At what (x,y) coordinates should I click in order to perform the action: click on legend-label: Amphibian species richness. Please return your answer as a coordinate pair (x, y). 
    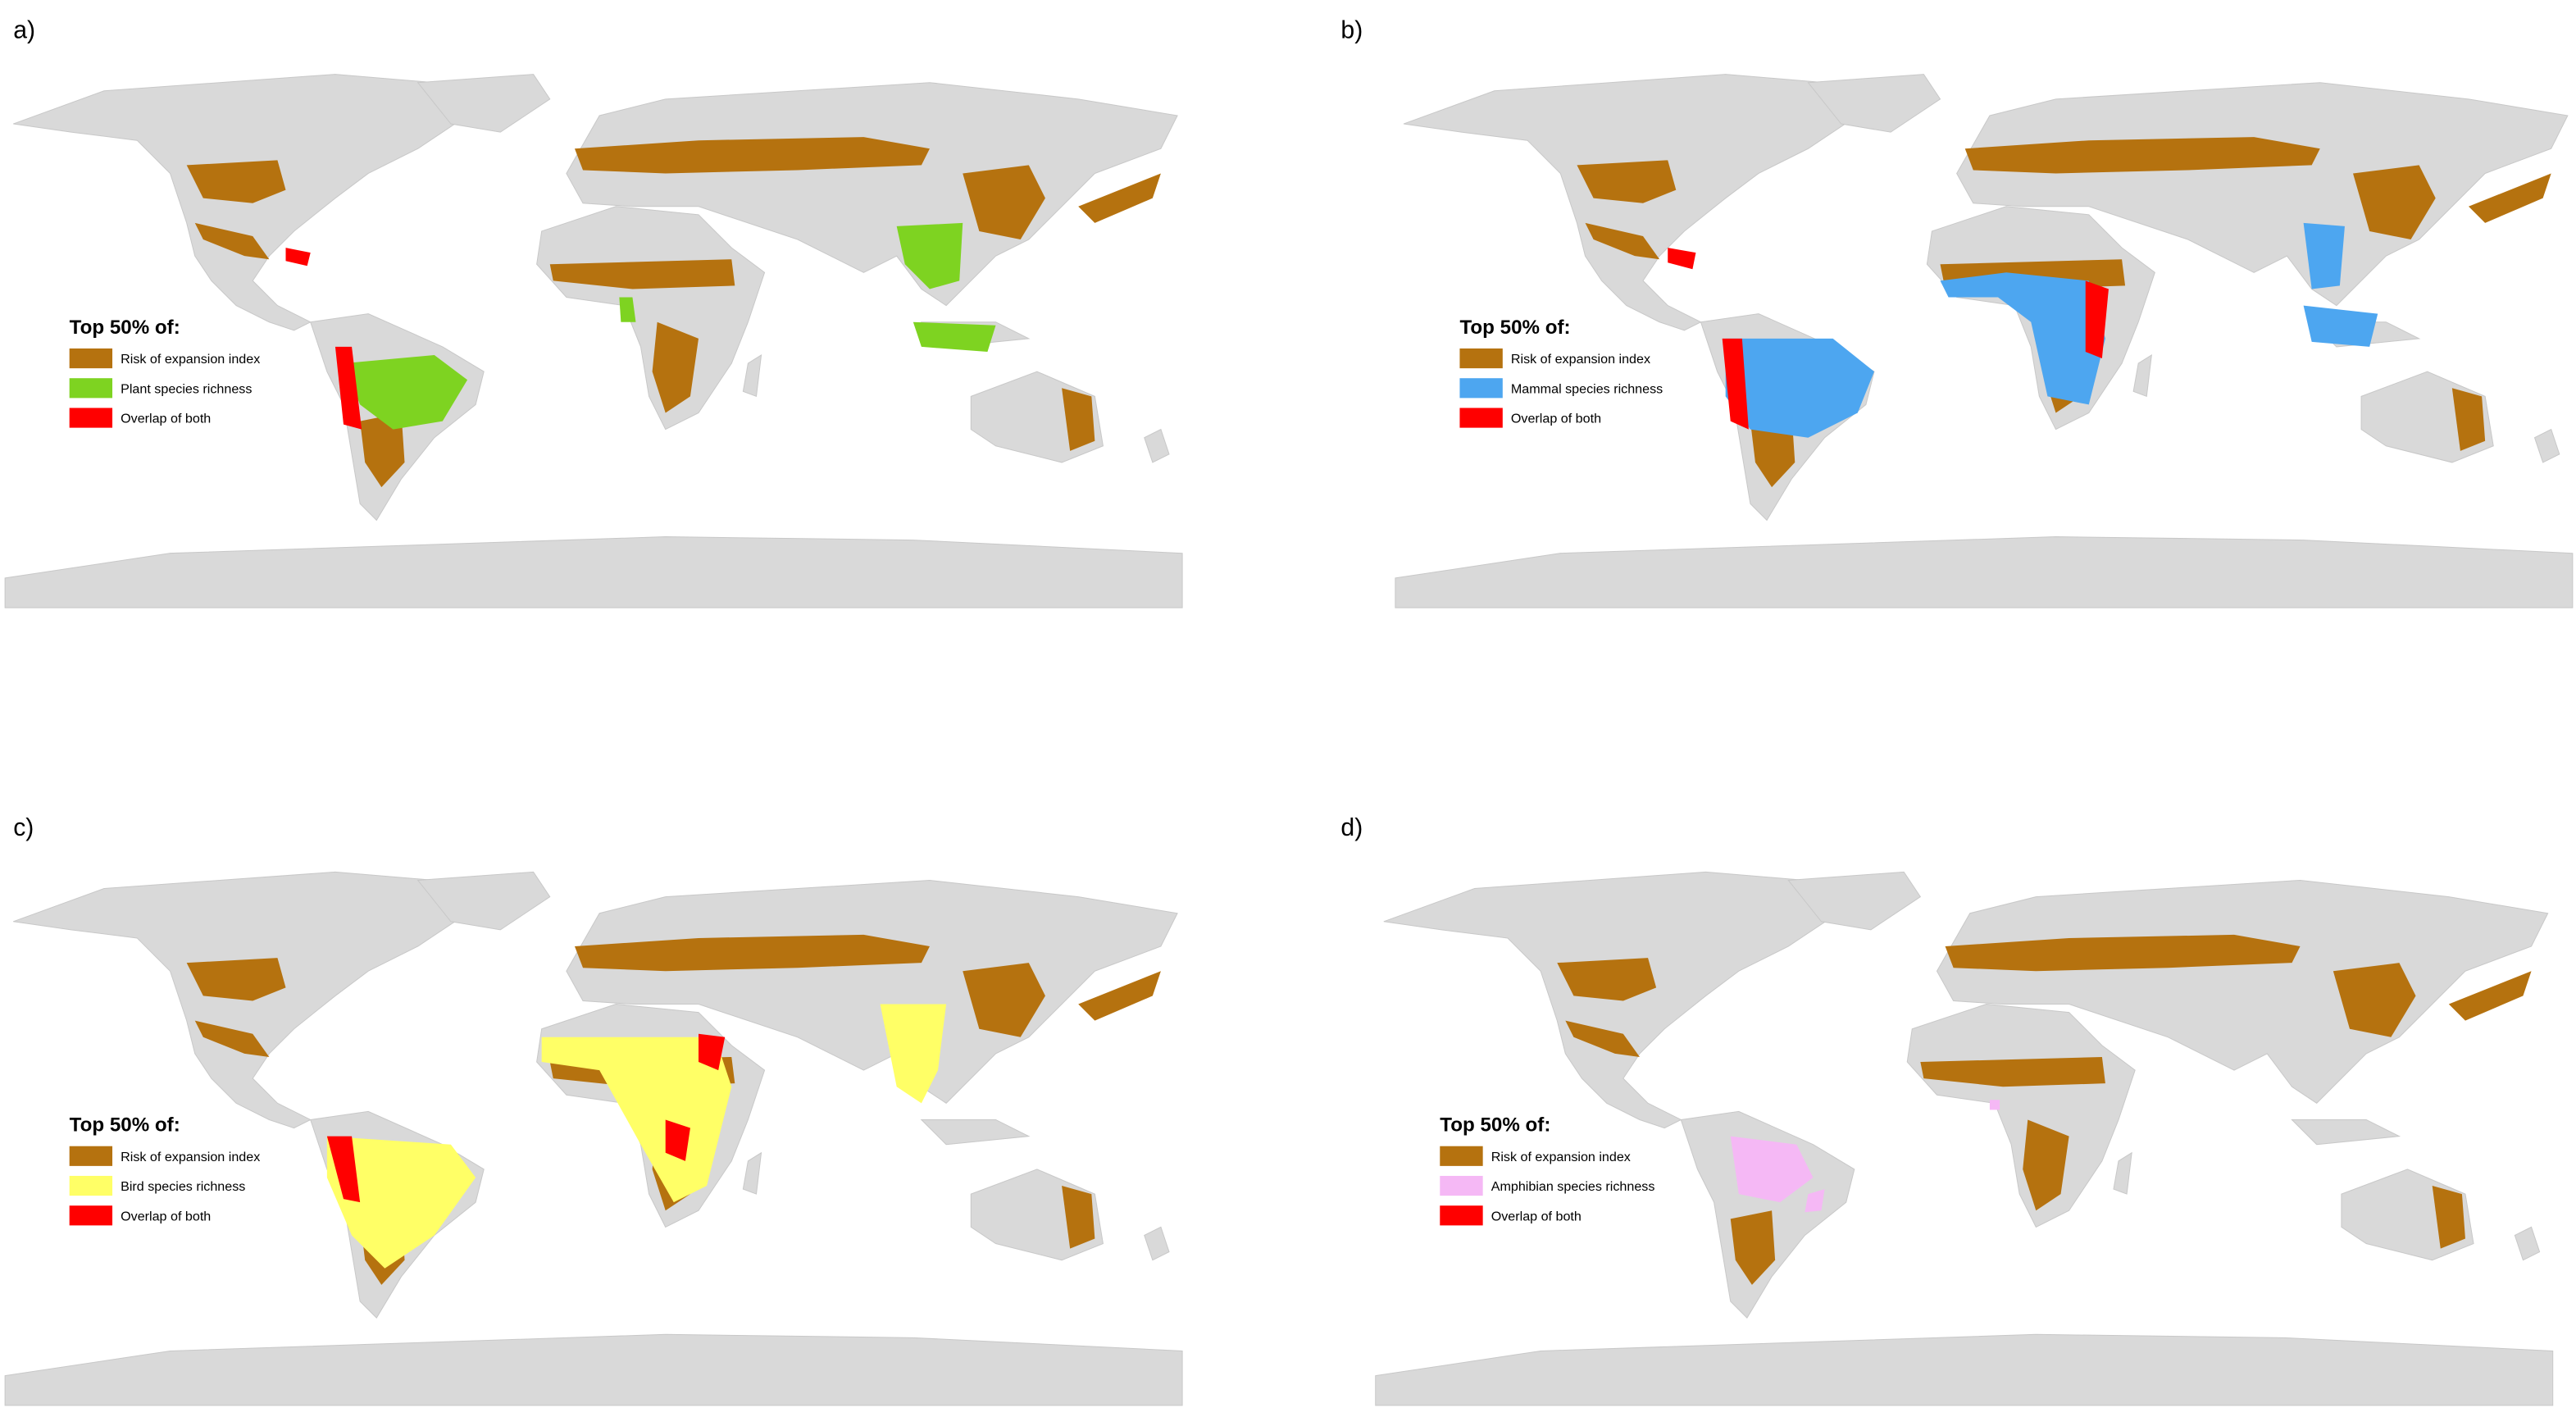
    Looking at the image, I should click on (1573, 1187).